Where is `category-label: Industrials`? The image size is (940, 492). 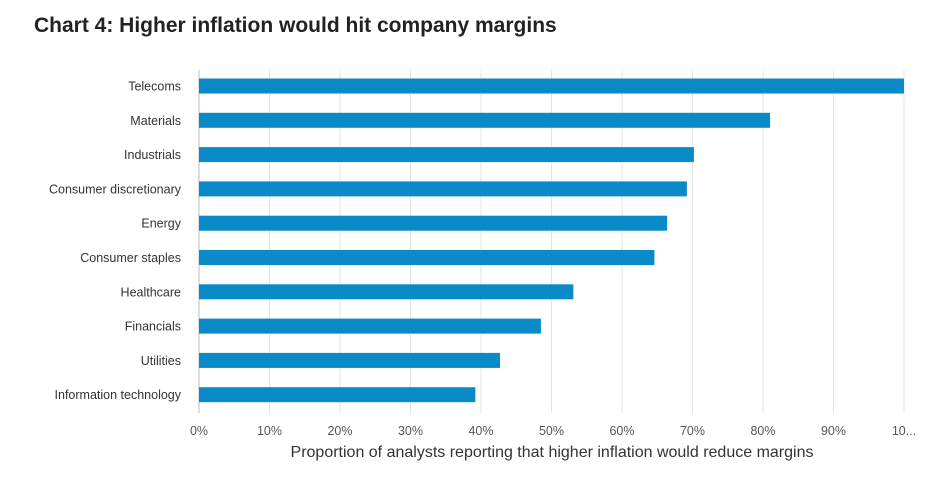 category-label: Industrials is located at coordinates (152, 155).